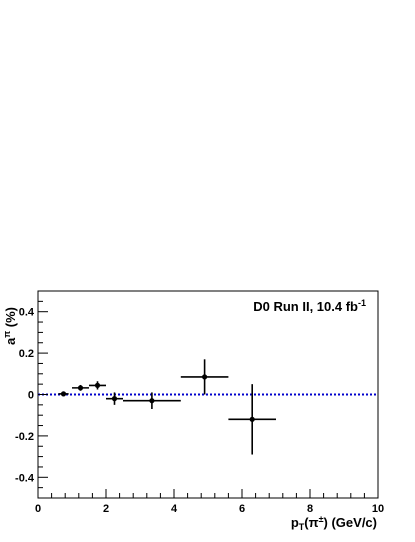 This screenshot has width=415, height=542. What do you see at coordinates (378, 509) in the screenshot?
I see `x-tick-label: 10` at bounding box center [378, 509].